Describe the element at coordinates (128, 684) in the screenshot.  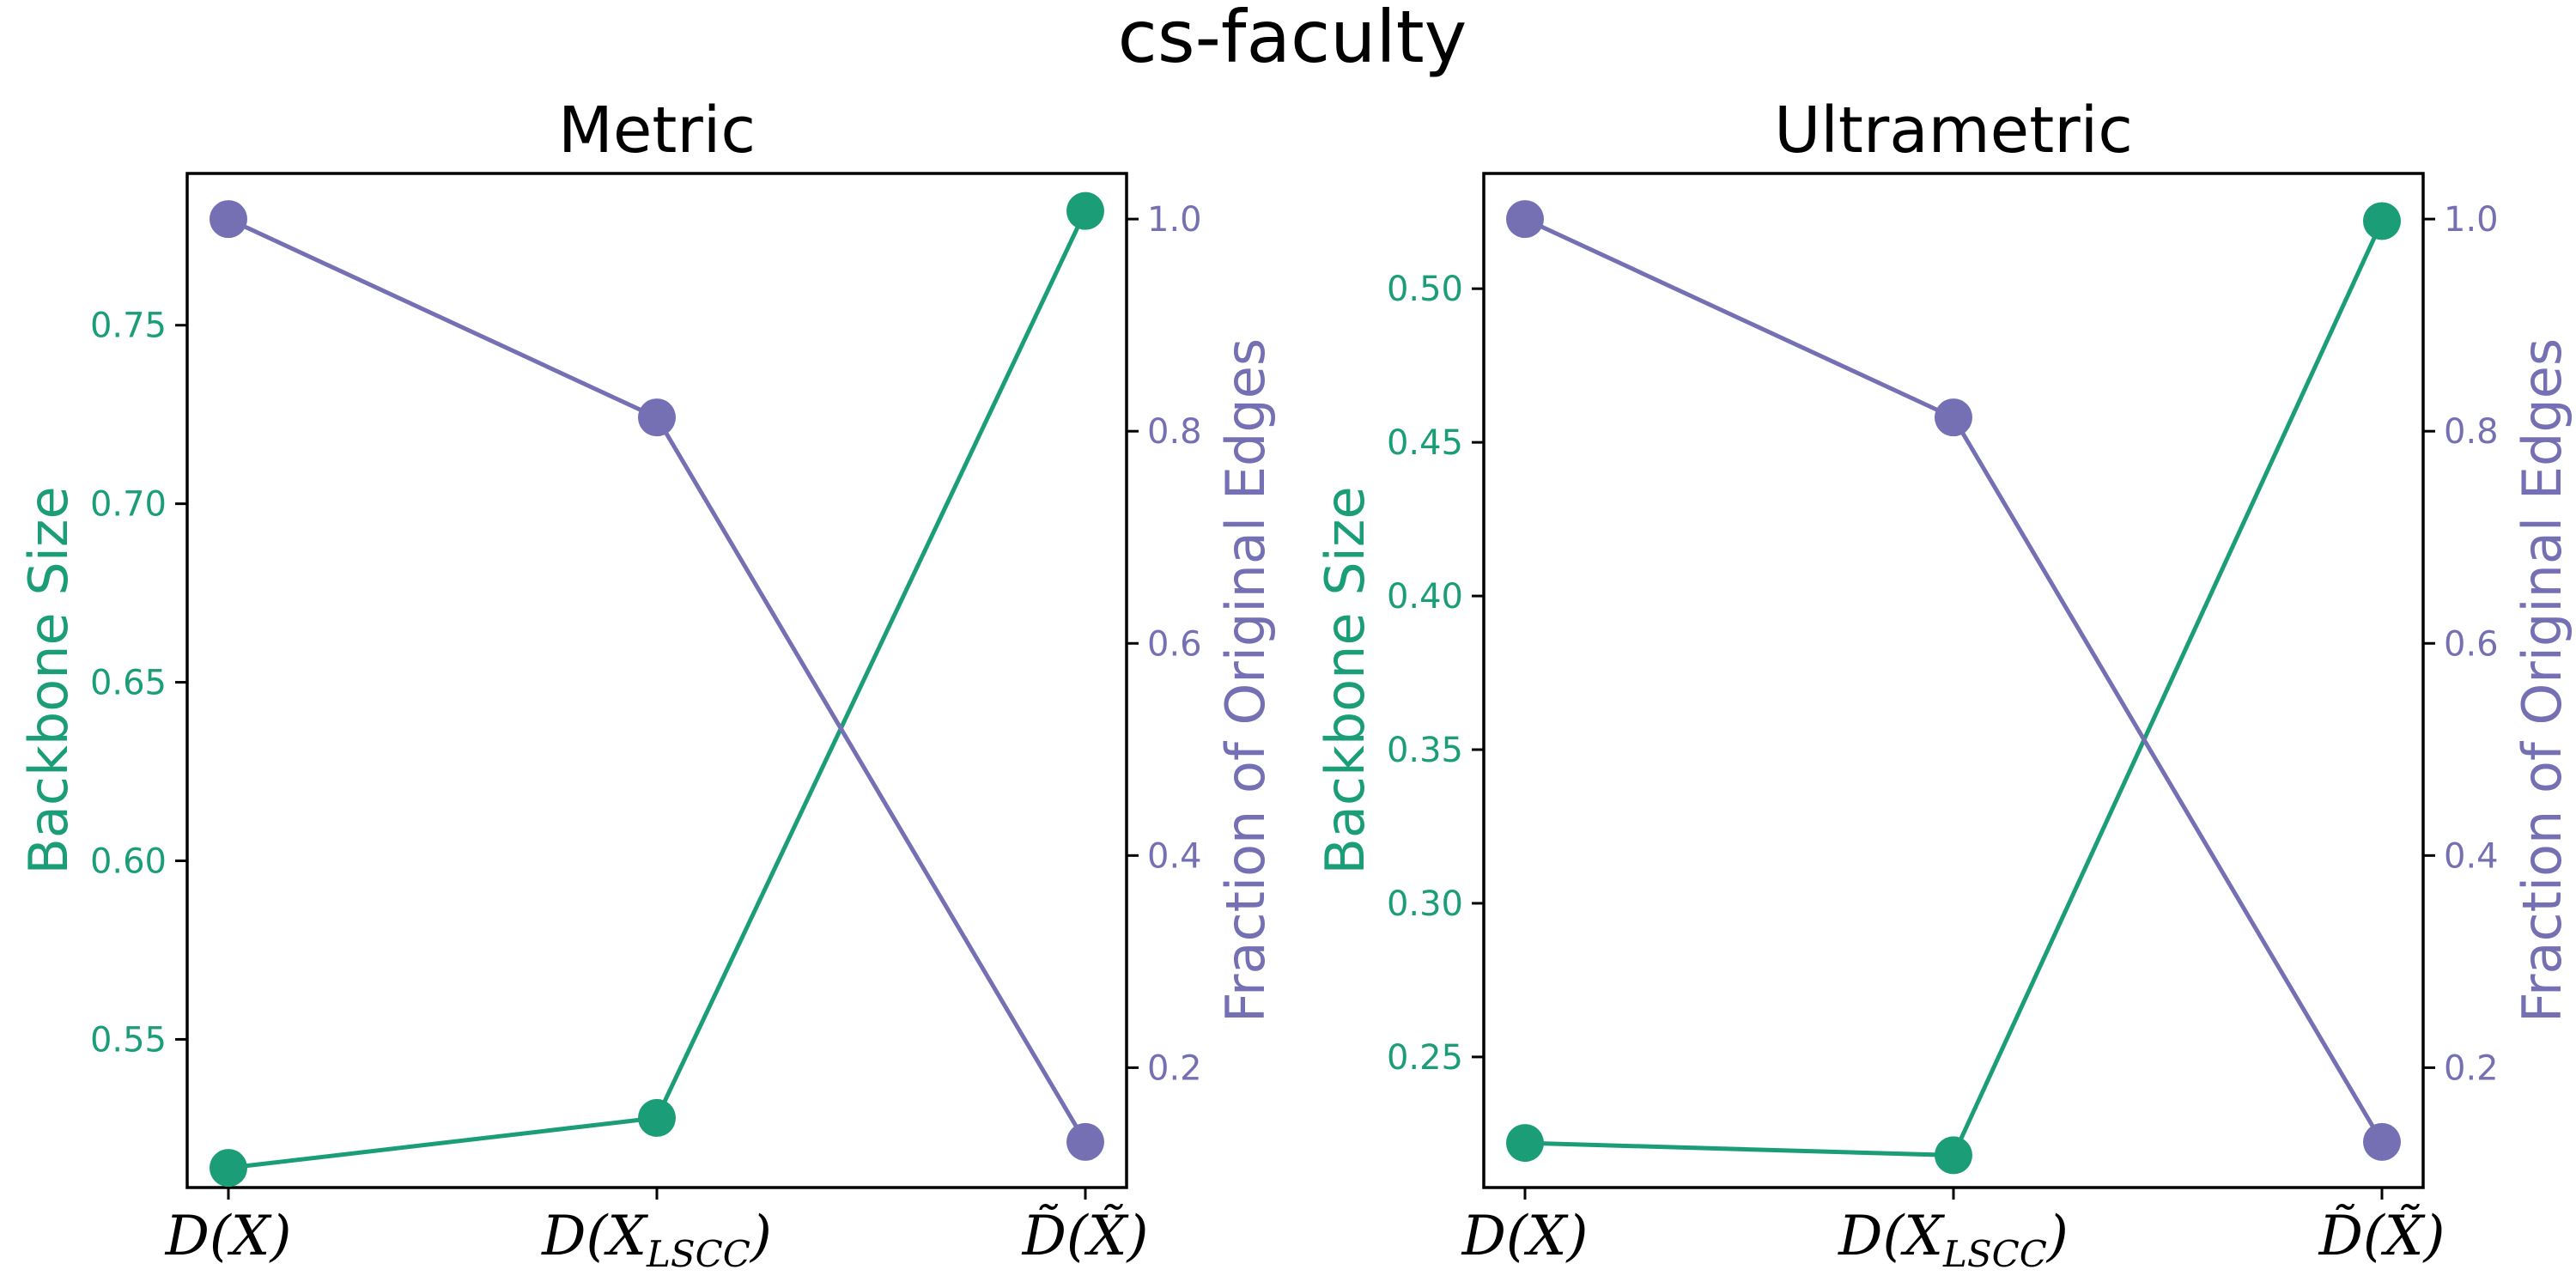
I see `left-axis-tick-label: 0.65` at that location.